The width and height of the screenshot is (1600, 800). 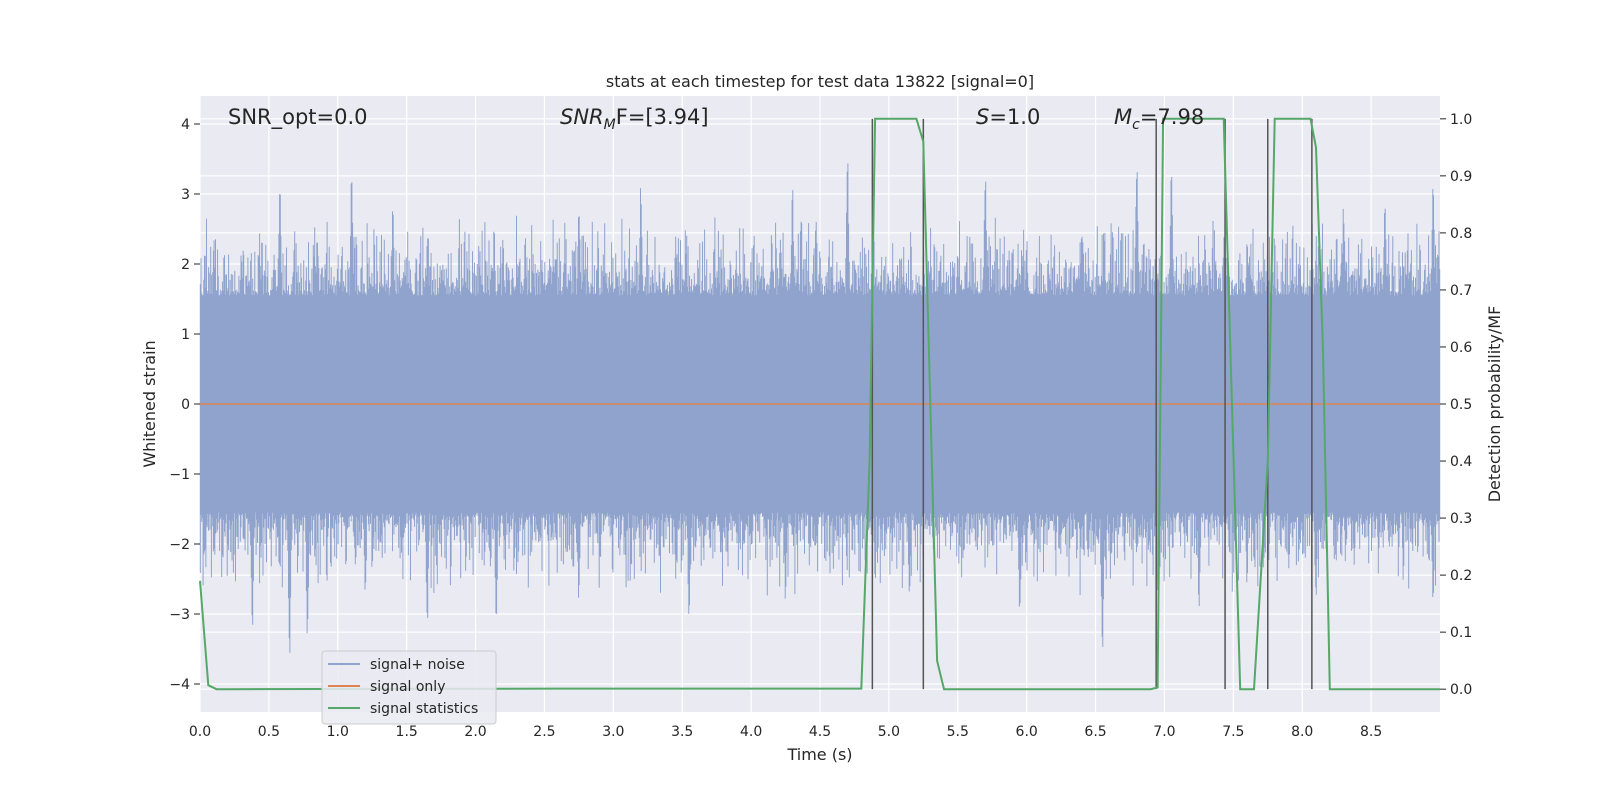 What do you see at coordinates (1136, 125) in the screenshot?
I see `annotation-mc-sub: c` at bounding box center [1136, 125].